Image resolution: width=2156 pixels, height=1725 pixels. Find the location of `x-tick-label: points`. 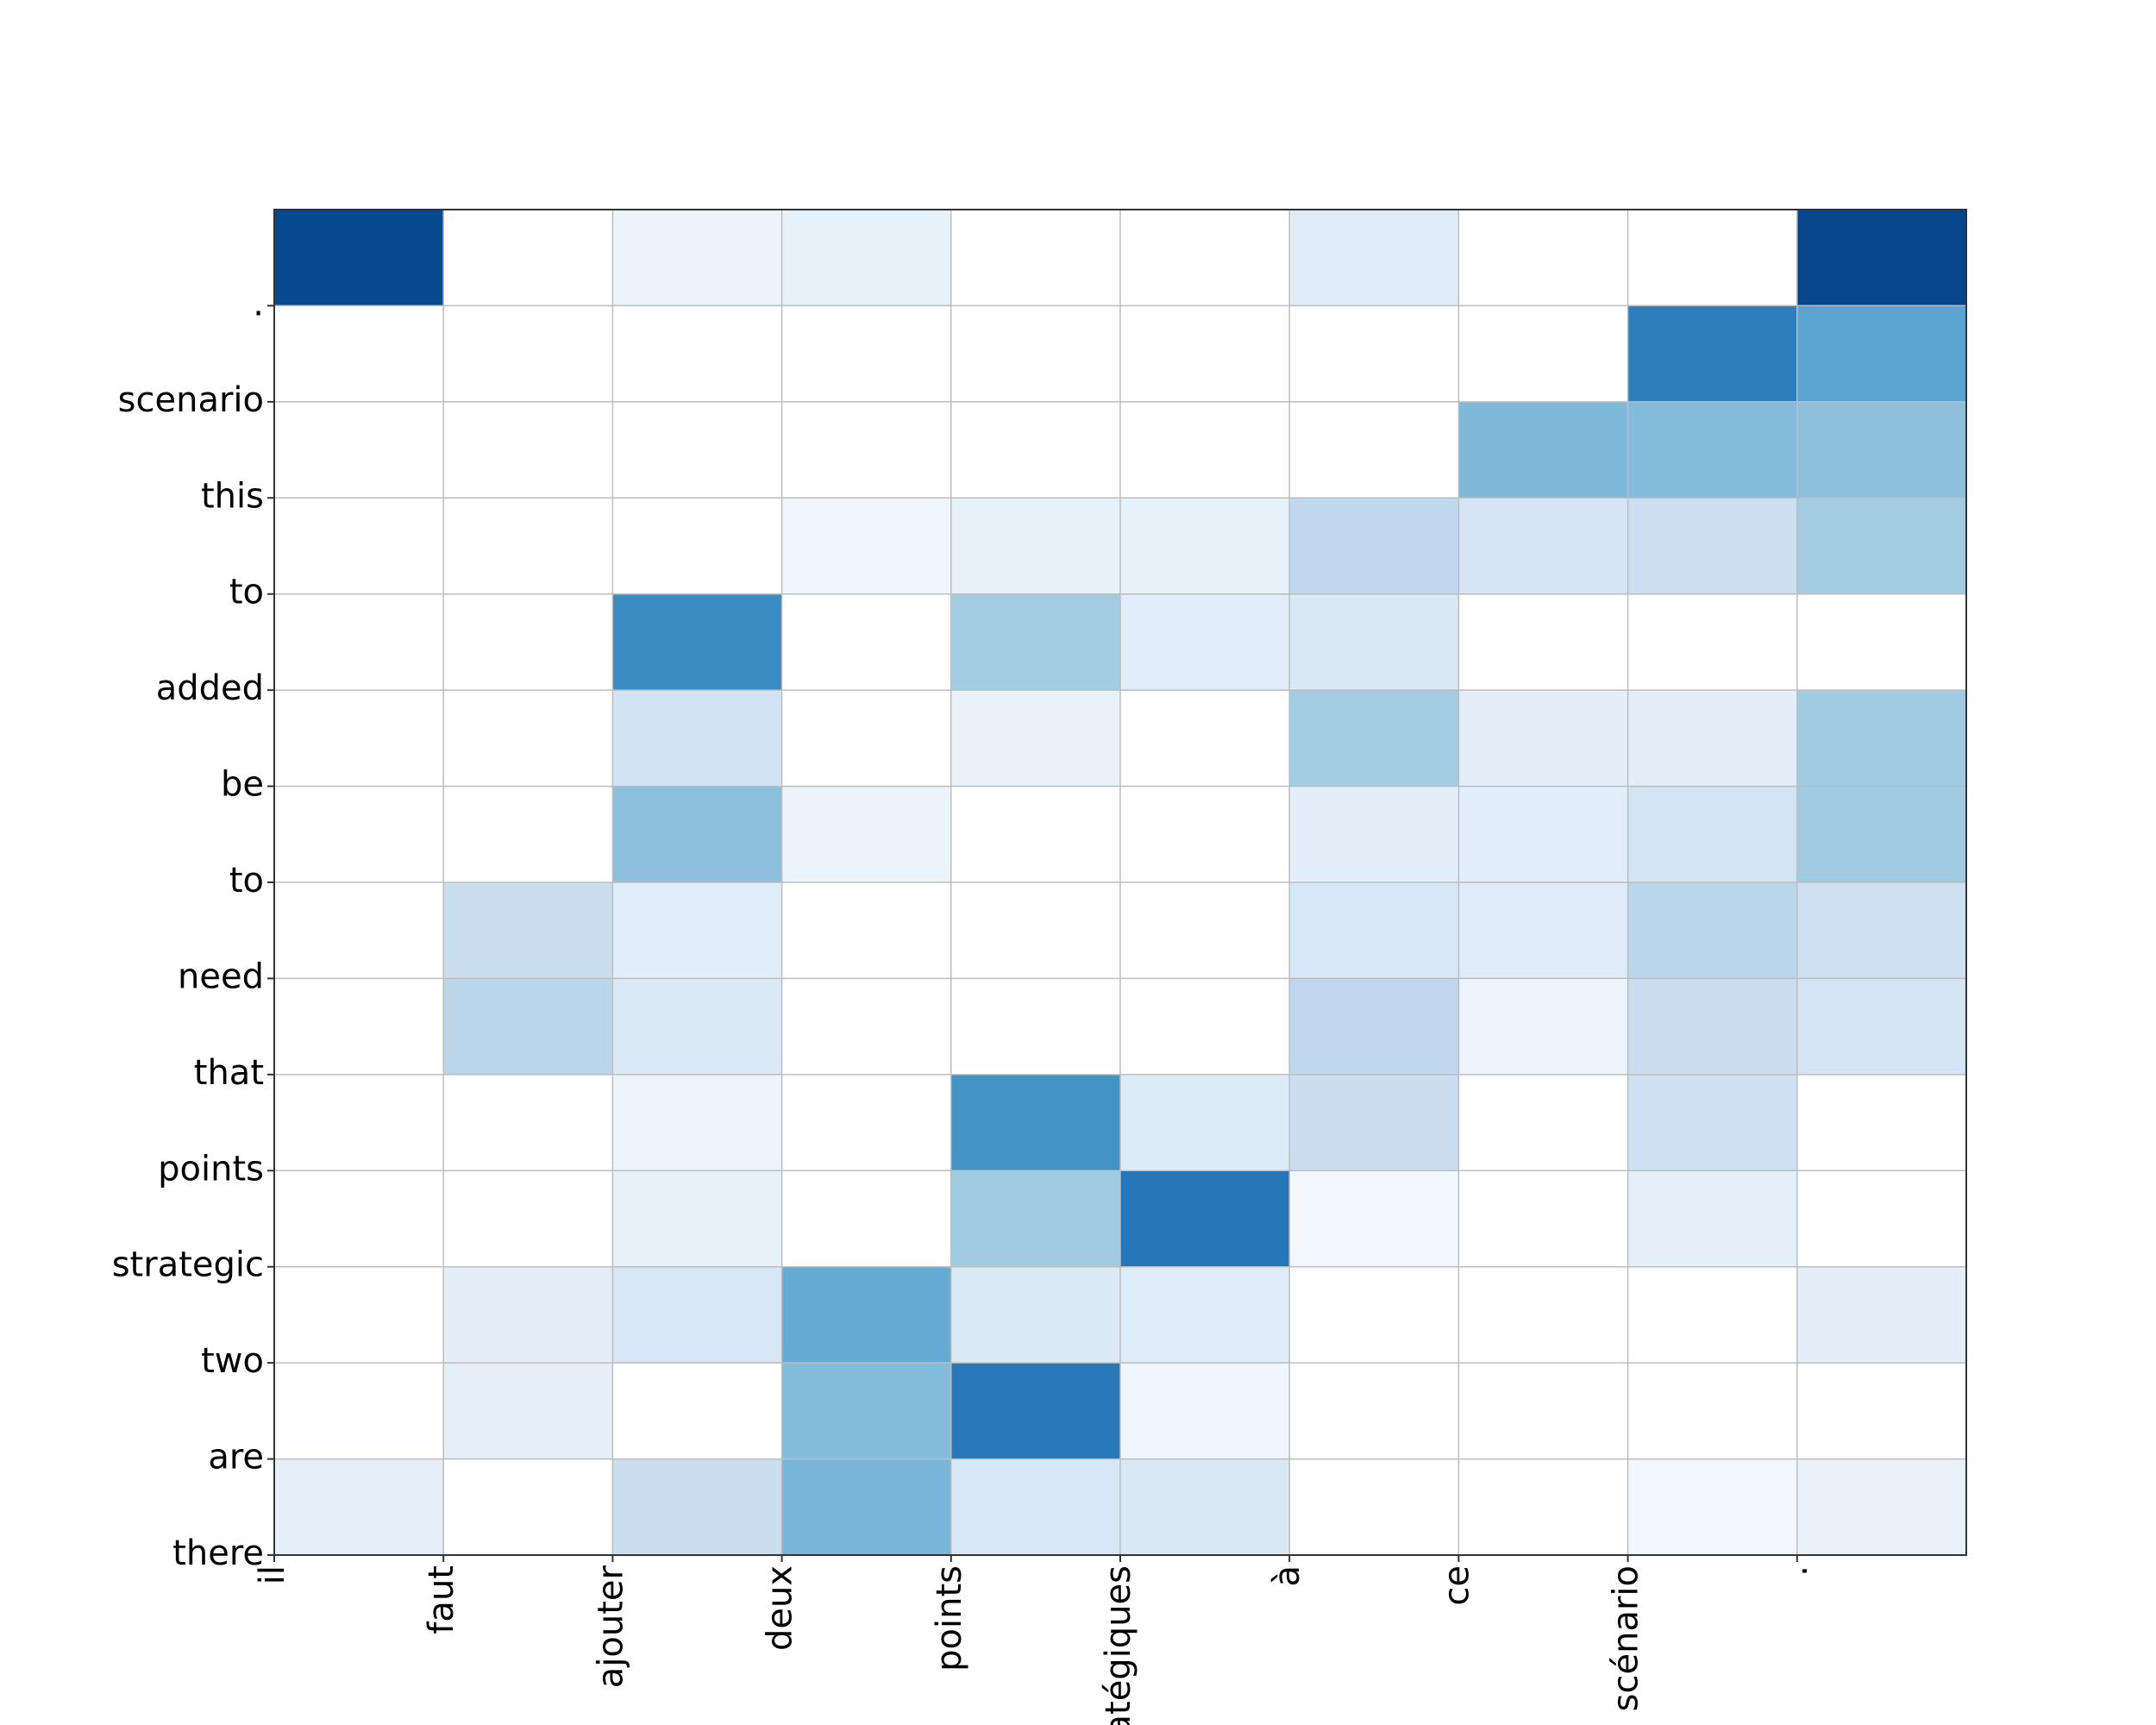

x-tick-label: points is located at coordinates (949, 1618).